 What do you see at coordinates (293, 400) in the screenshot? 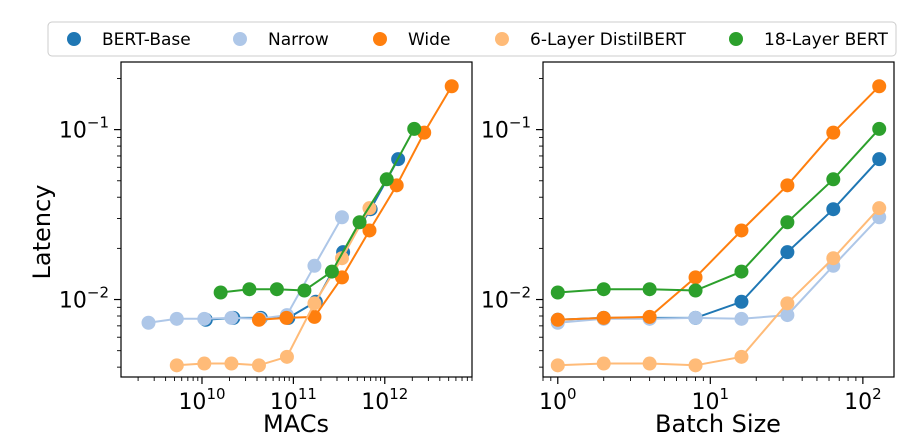
I see `macs-x-tick-label: 1011` at bounding box center [293, 400].